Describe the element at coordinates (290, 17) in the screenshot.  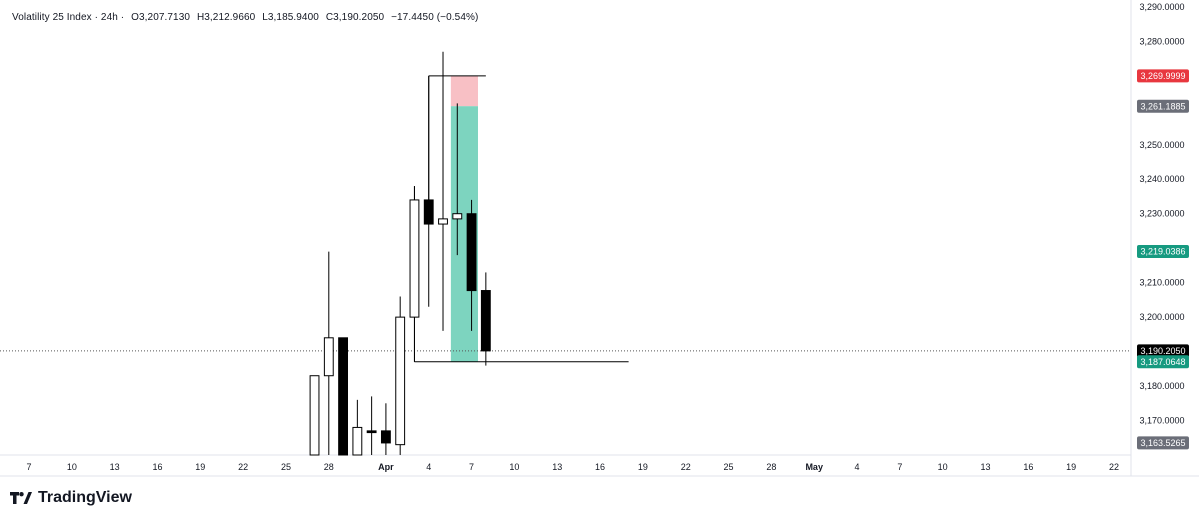
I see `legend-low: L3,185.9400` at that location.